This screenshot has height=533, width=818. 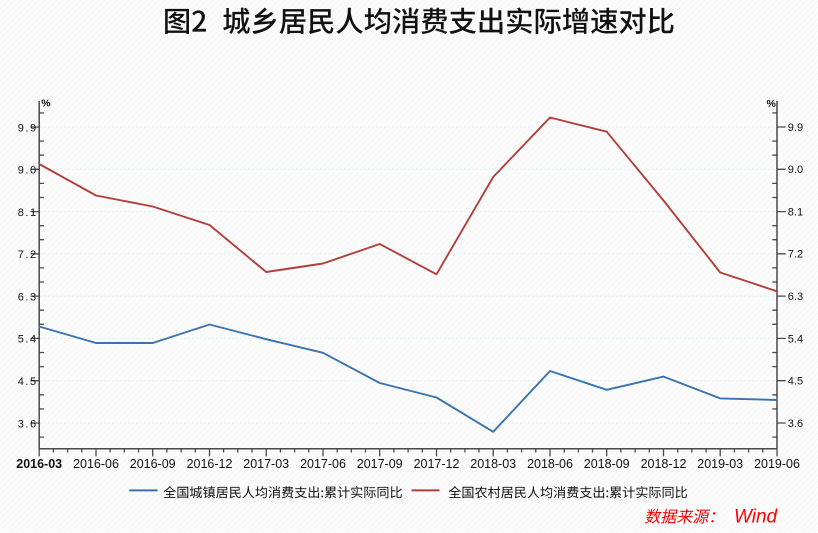 I want to click on svg-text: 2017-06, so click(x=323, y=464).